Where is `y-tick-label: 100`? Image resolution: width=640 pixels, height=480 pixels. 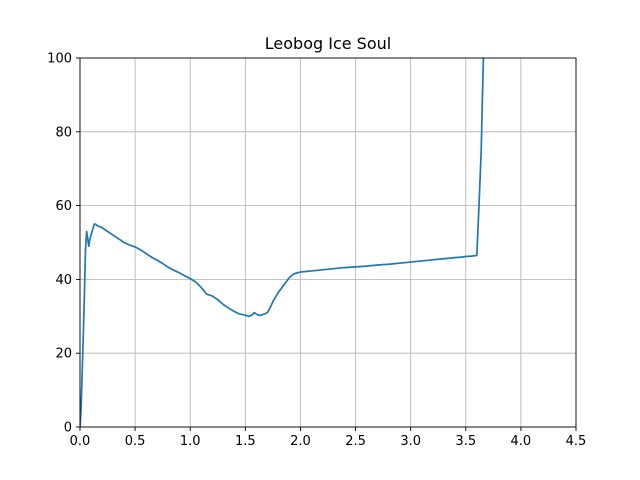
y-tick-label: 100 is located at coordinates (59, 59).